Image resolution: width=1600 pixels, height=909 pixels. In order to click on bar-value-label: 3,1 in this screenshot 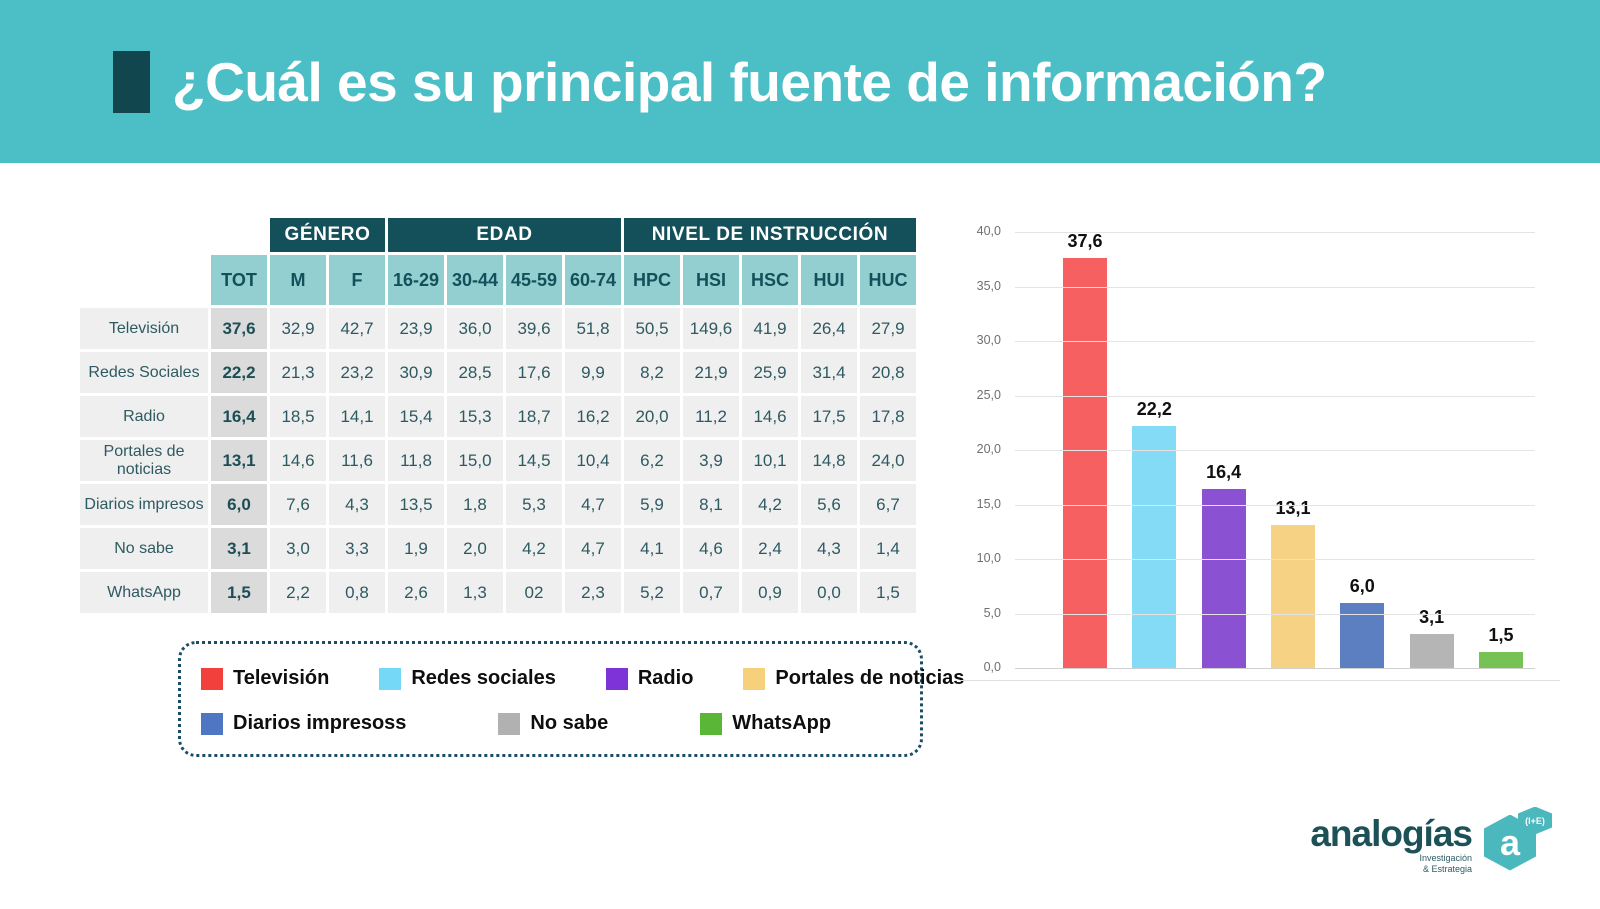, I will do `click(1432, 617)`.